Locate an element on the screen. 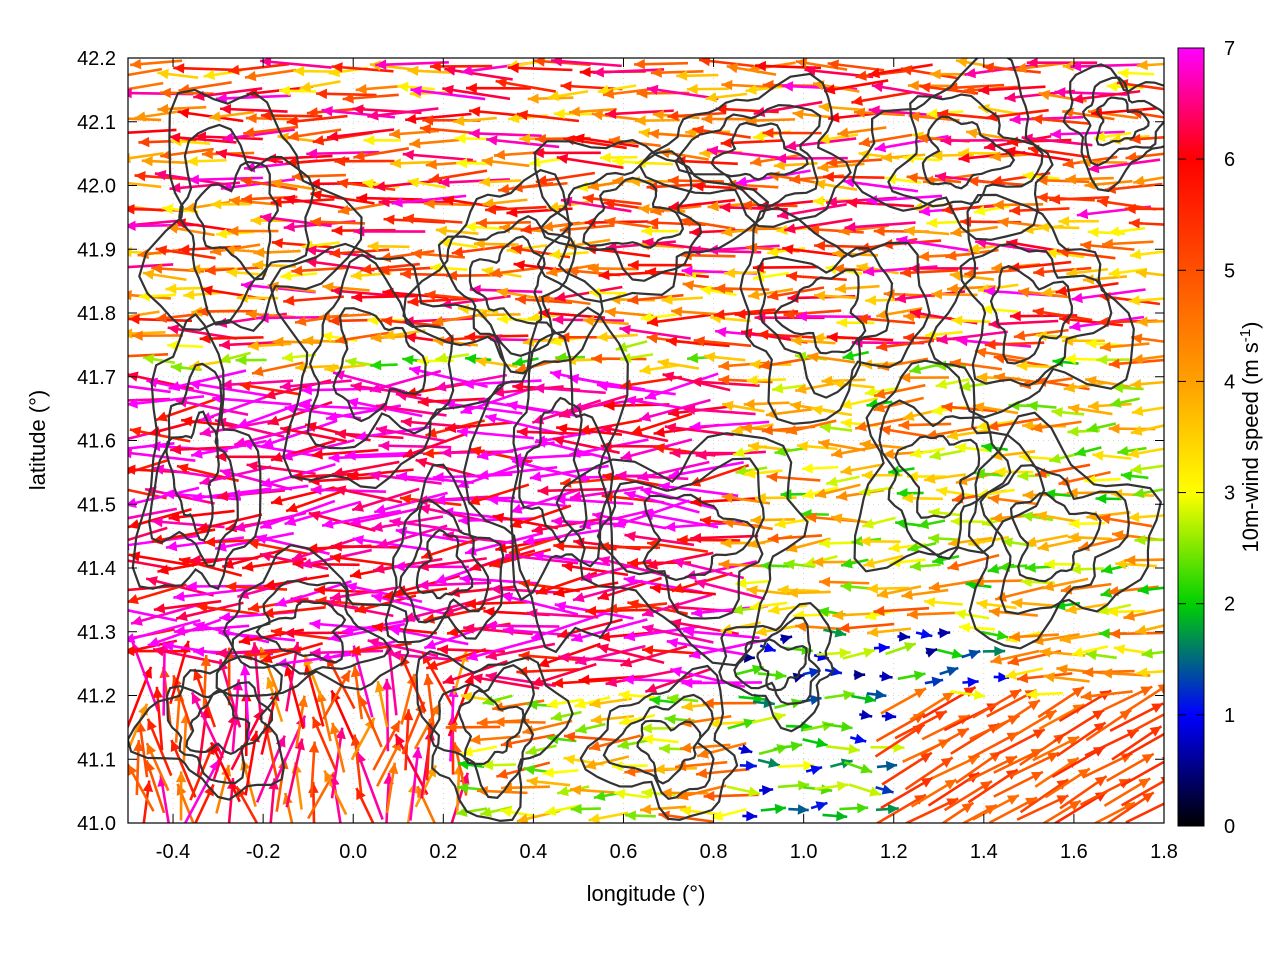  y-tick-label: 41.0 is located at coordinates (96, 824).